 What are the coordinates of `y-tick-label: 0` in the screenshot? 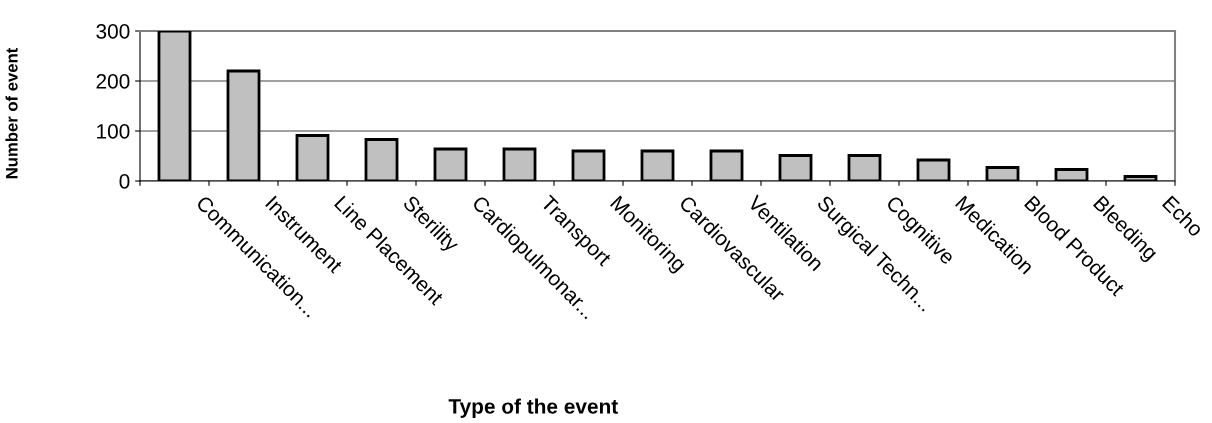 It's located at (124, 181).